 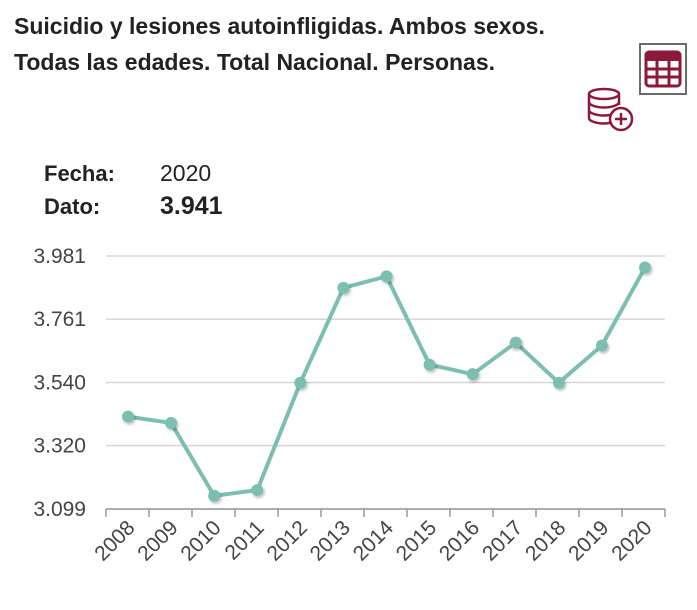 What do you see at coordinates (515, 342) in the screenshot?
I see `data-point-2017` at bounding box center [515, 342].